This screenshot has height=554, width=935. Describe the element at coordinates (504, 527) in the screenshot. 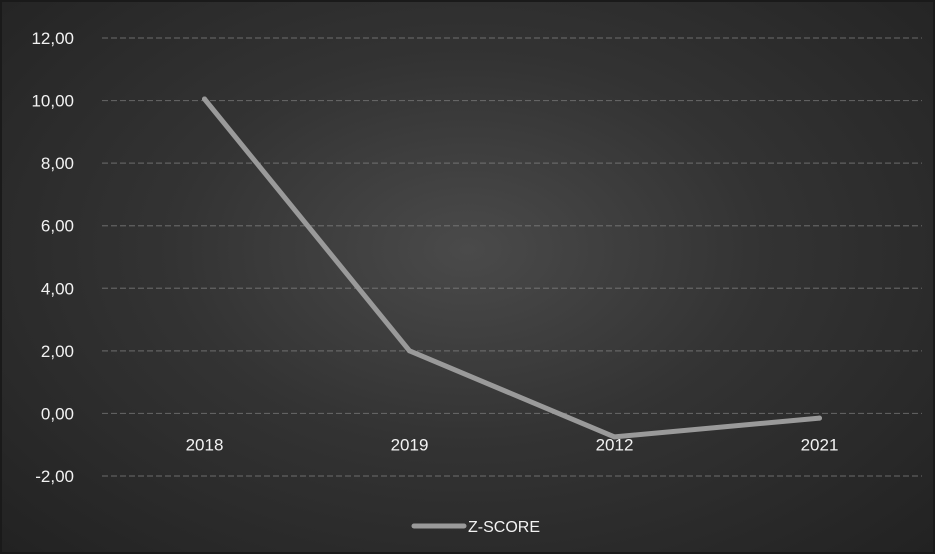

I see `legend-label: Z-SCORE` at that location.